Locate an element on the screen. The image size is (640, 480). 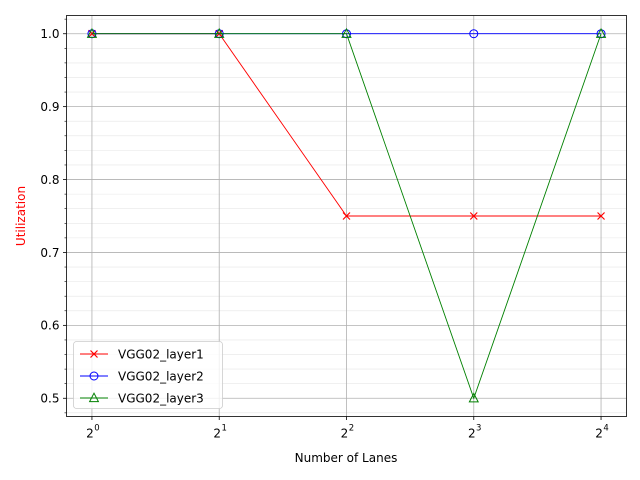
legend: VGG02_layer1 VGG02_layer2 VGG02_layer3 is located at coordinates (148, 375).